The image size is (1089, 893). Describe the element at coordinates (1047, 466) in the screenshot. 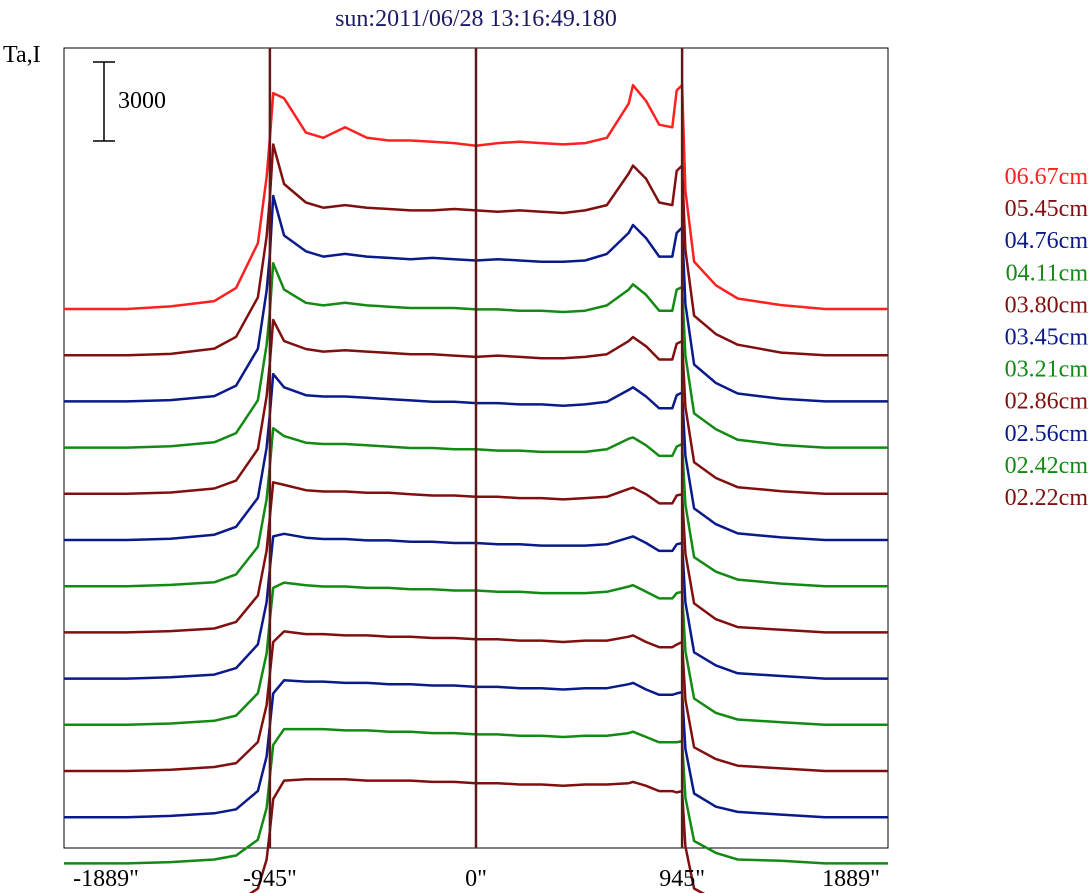

I see `legend-item: 02.42cm` at that location.